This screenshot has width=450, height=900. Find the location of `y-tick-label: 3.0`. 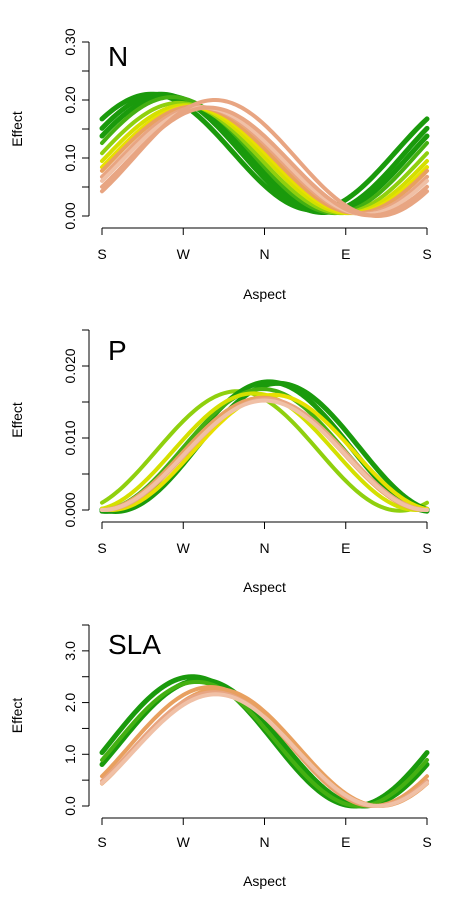

y-tick-label: 3.0 is located at coordinates (70, 651).